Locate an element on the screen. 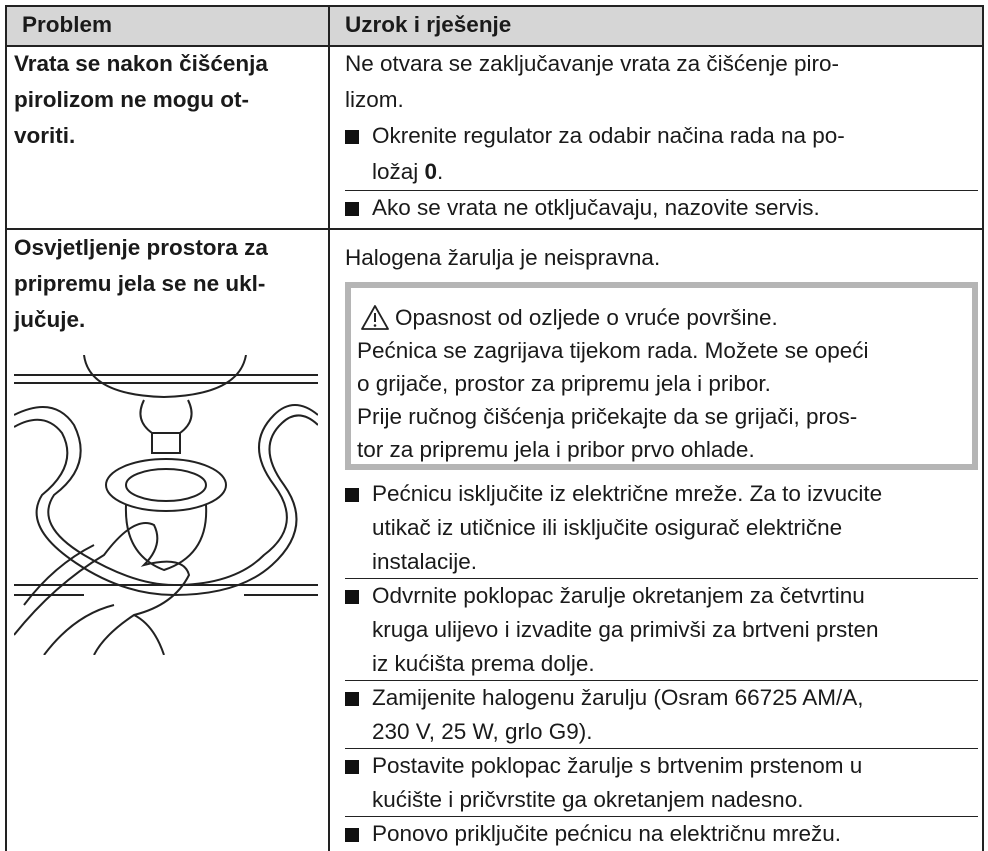 This screenshot has width=988, height=851. problem-text: Vrata se nakon čišćenja is located at coordinates (141, 63).